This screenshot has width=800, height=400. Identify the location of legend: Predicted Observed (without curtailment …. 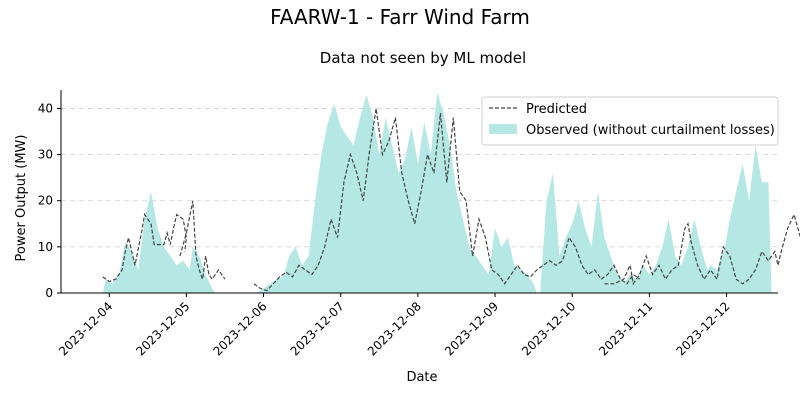
(630, 121).